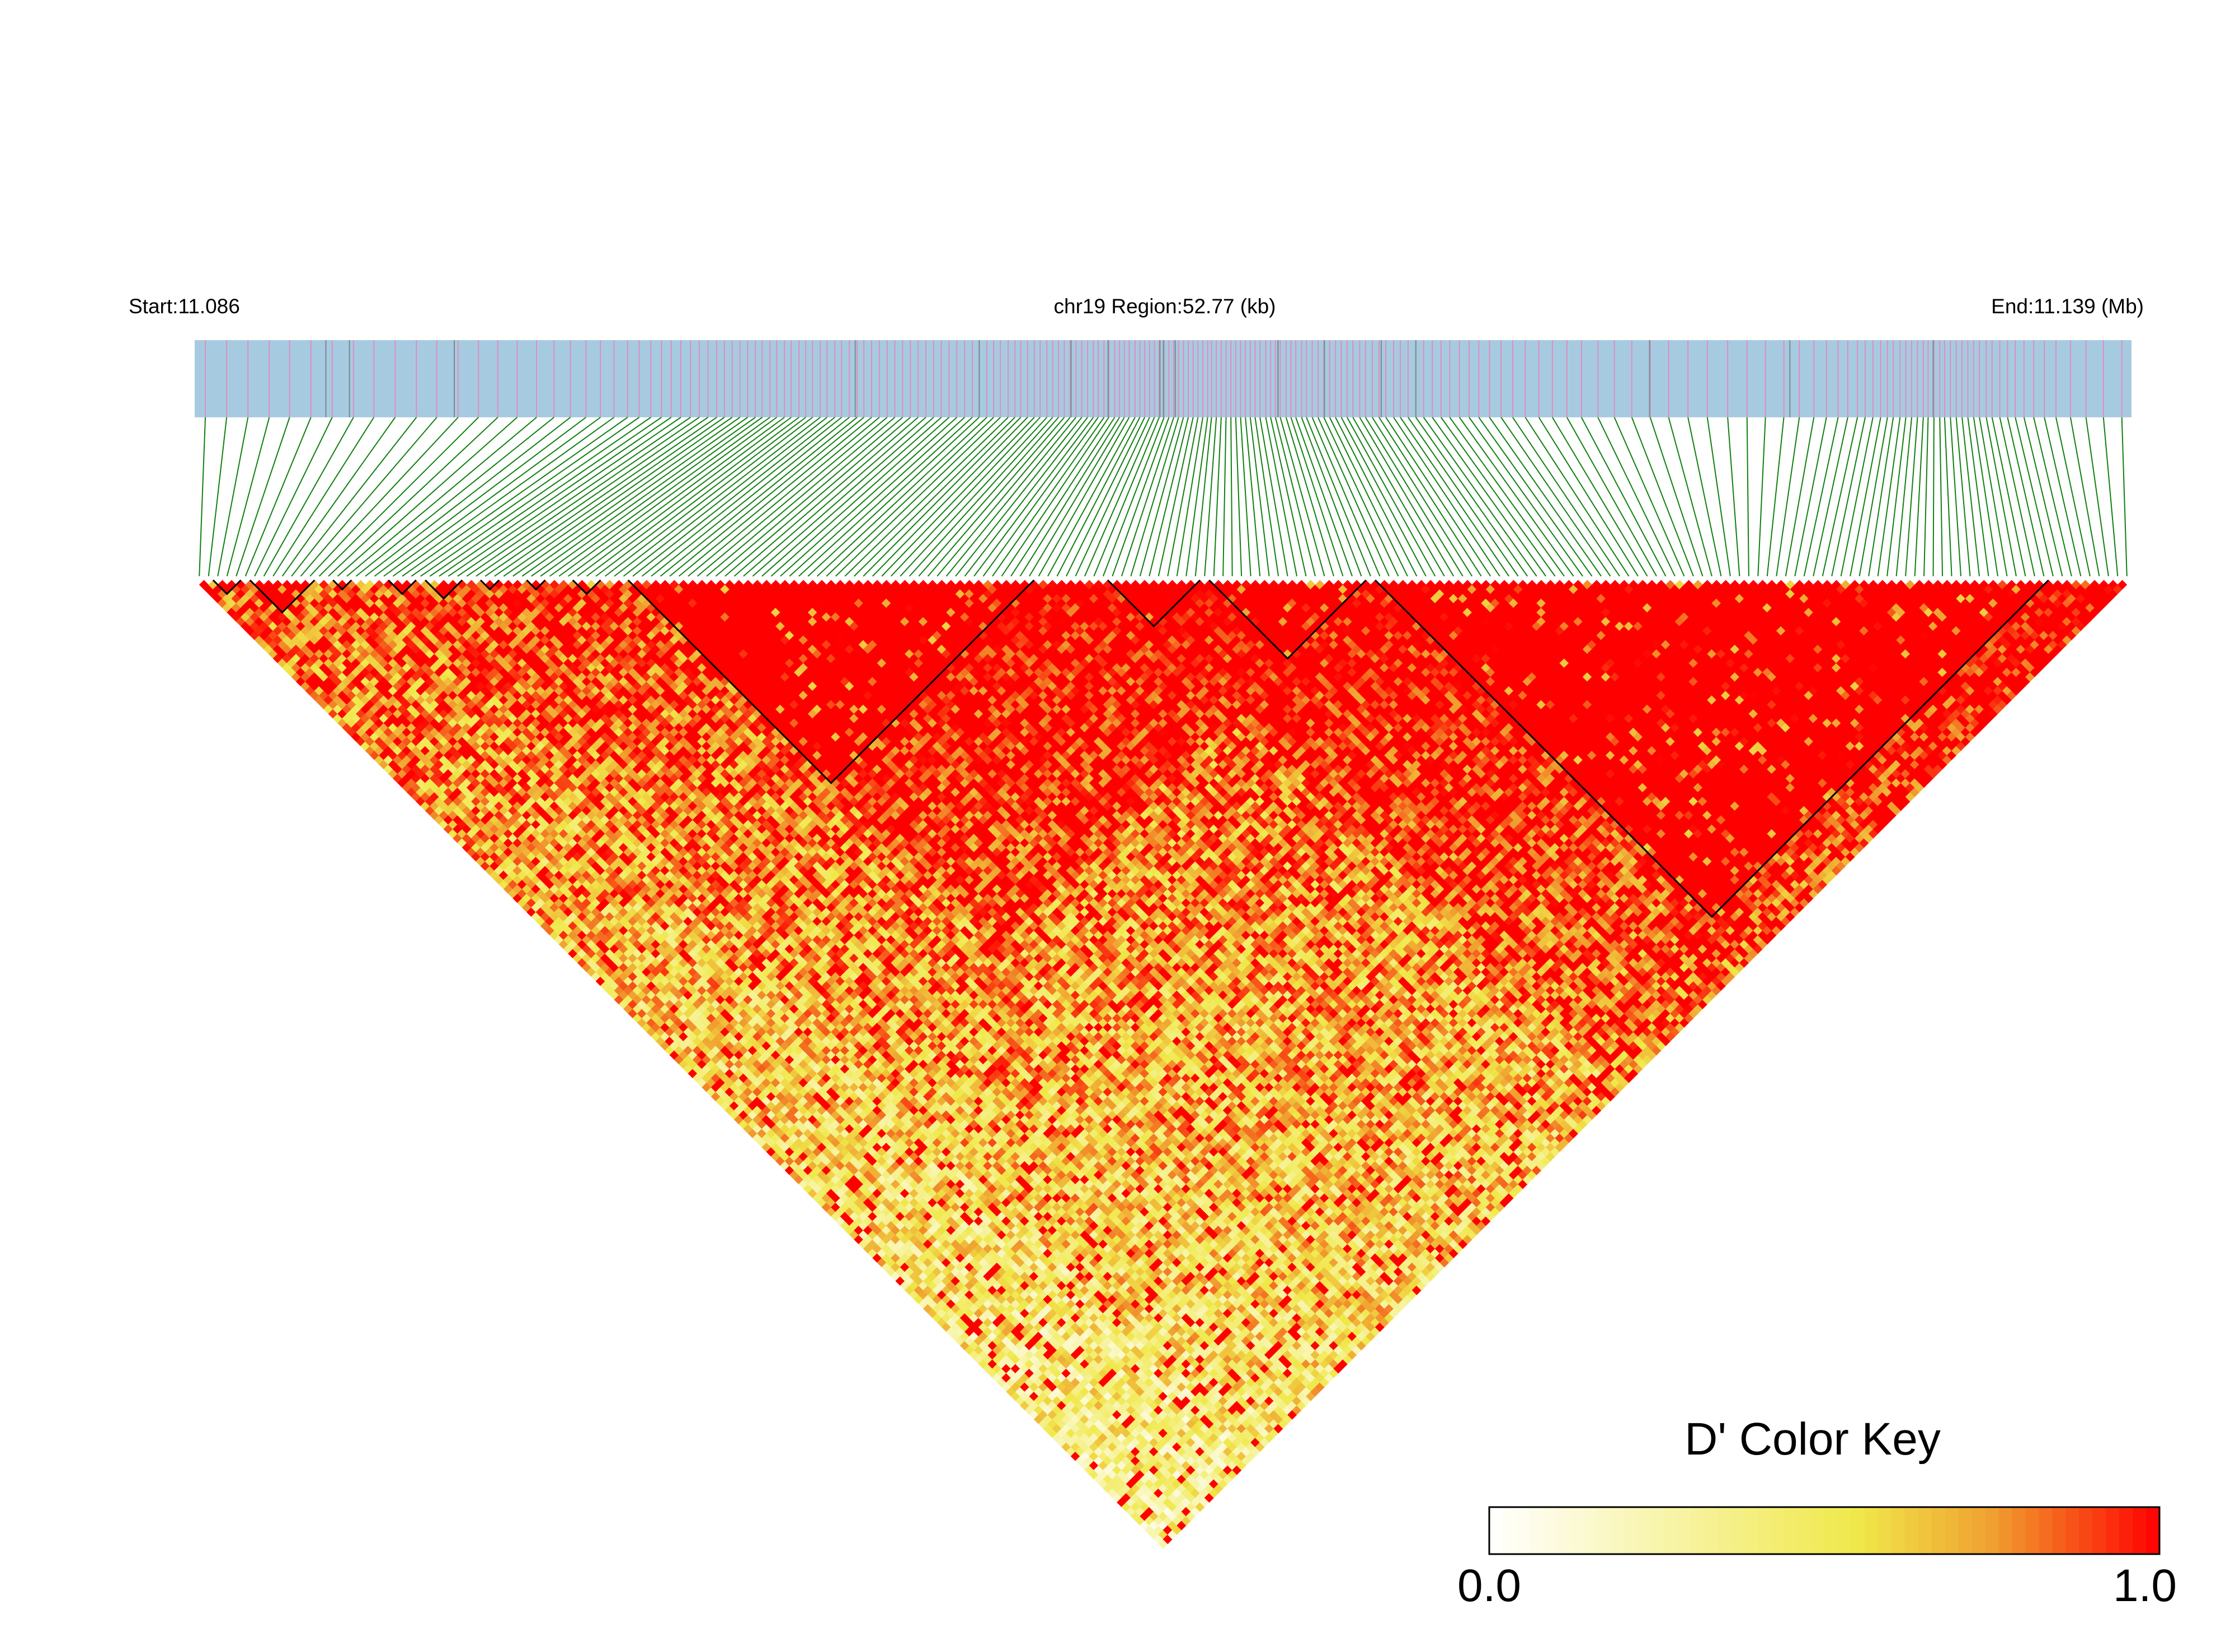 The width and height of the screenshot is (2235, 1652). Describe the element at coordinates (1163, 379) in the screenshot. I see `gene-track` at that location.